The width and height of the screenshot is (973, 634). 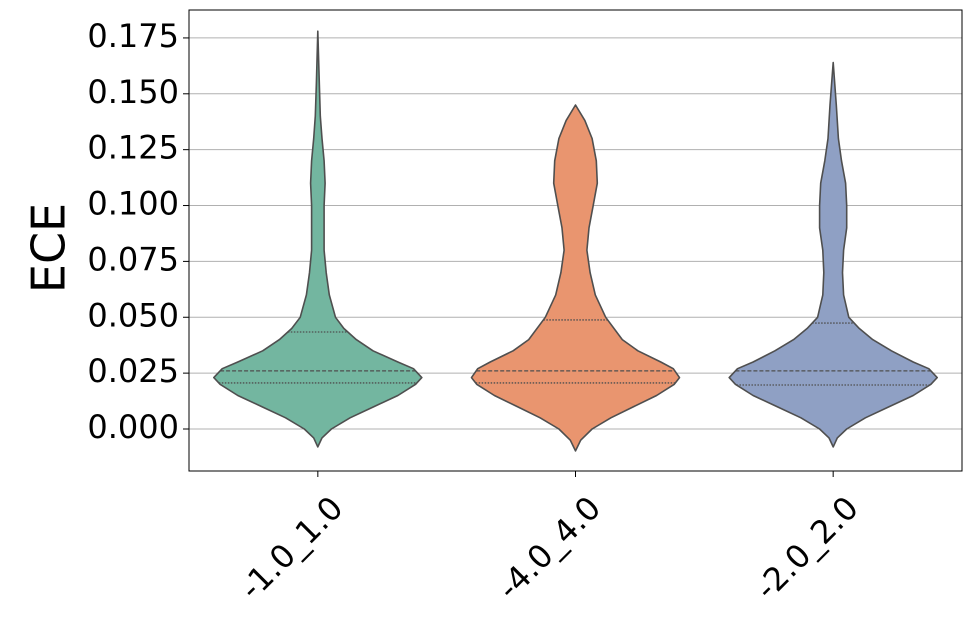 I want to click on x-tick-label: -4.0_4.0, so click(x=549, y=548).